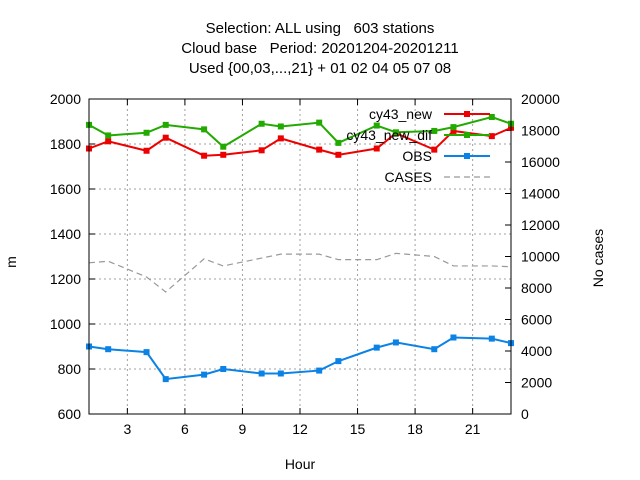  I want to click on x-tick-label: 9, so click(243, 429).